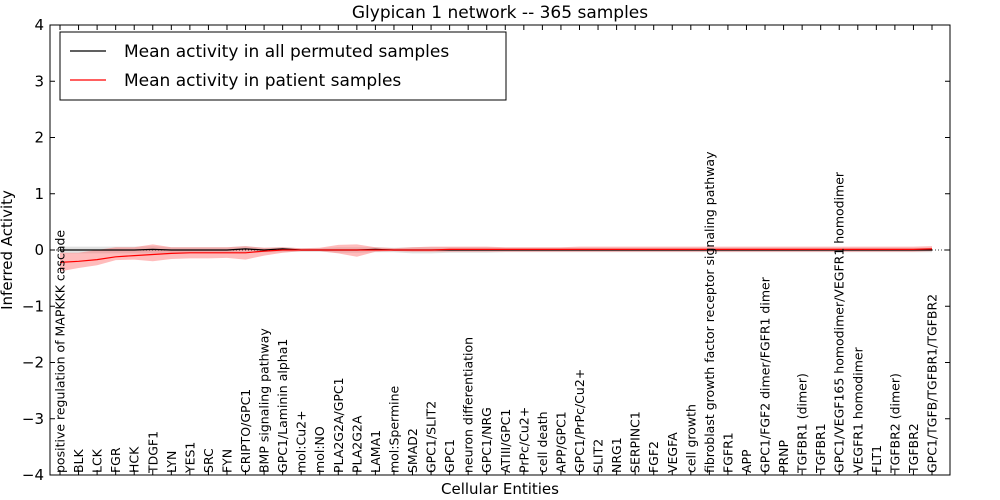 The width and height of the screenshot is (1000, 500). What do you see at coordinates (839, 322) in the screenshot?
I see `x-tick-label: GPC1/VEGF165 homodimer/VEGFR1 homodimer` at bounding box center [839, 322].